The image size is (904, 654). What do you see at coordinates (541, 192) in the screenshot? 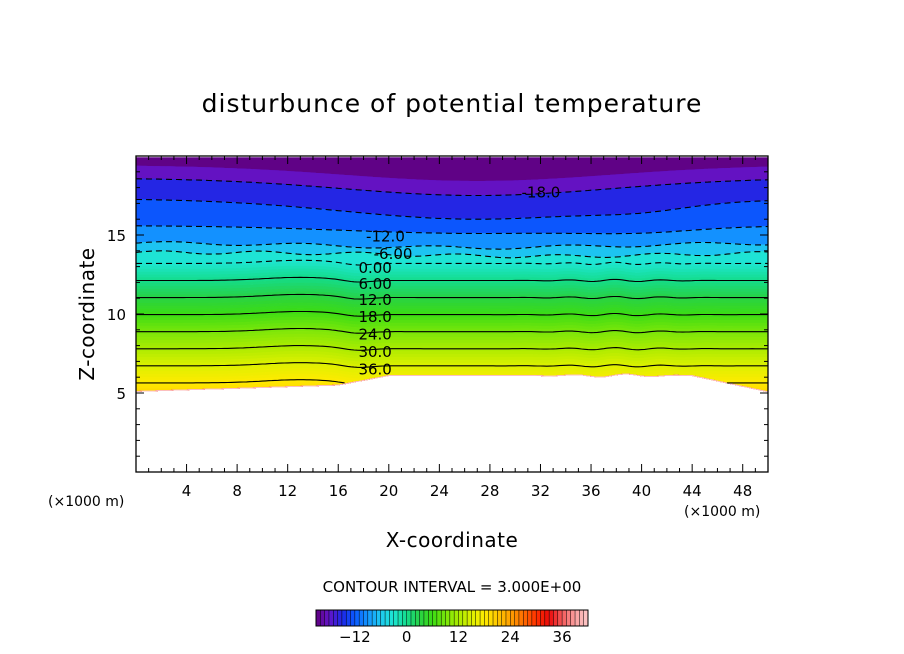
I see `contour-label: -18.0` at bounding box center [541, 192].